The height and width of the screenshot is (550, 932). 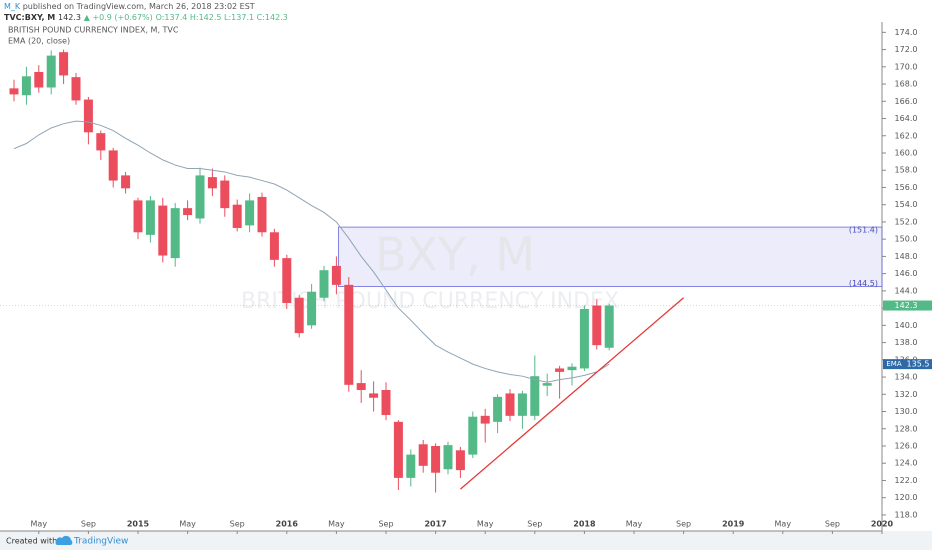 What do you see at coordinates (906, 239) in the screenshot?
I see `y-tick-label: 150.0` at bounding box center [906, 239].